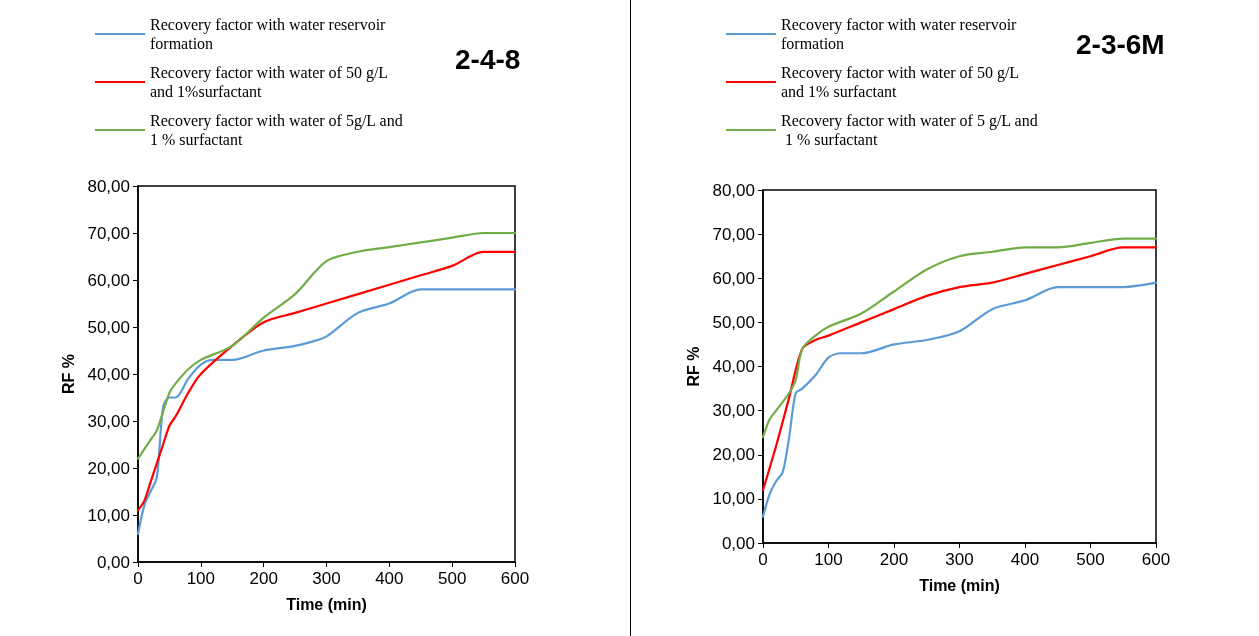 The width and height of the screenshot is (1259, 636). What do you see at coordinates (271, 82) in the screenshot?
I see `legend-label: Recovery factor with water of 50 g/L and 1%surfactant` at bounding box center [271, 82].